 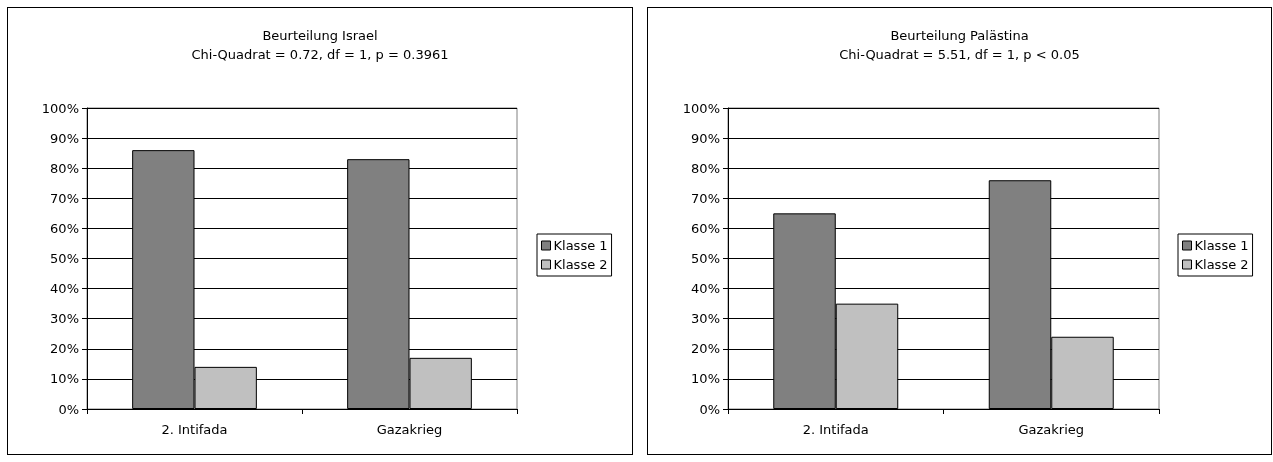 I want to click on chart-title: Beurteilung Palästina, so click(x=959, y=35).